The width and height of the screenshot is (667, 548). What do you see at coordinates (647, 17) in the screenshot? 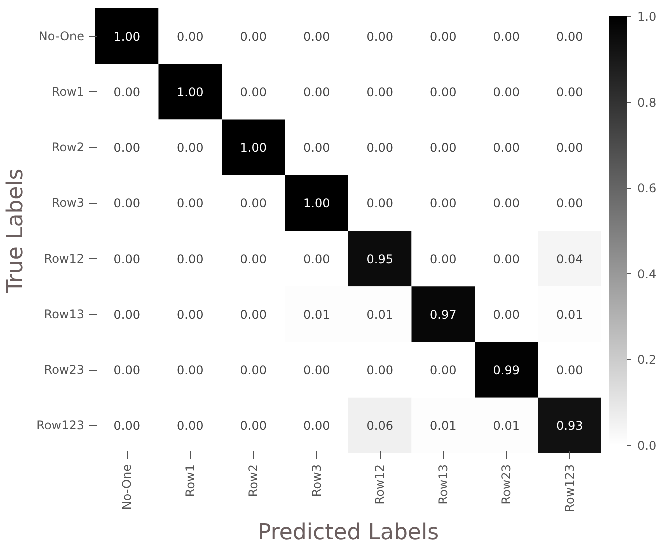
I see `color-bar-label: 1.0` at bounding box center [647, 17].